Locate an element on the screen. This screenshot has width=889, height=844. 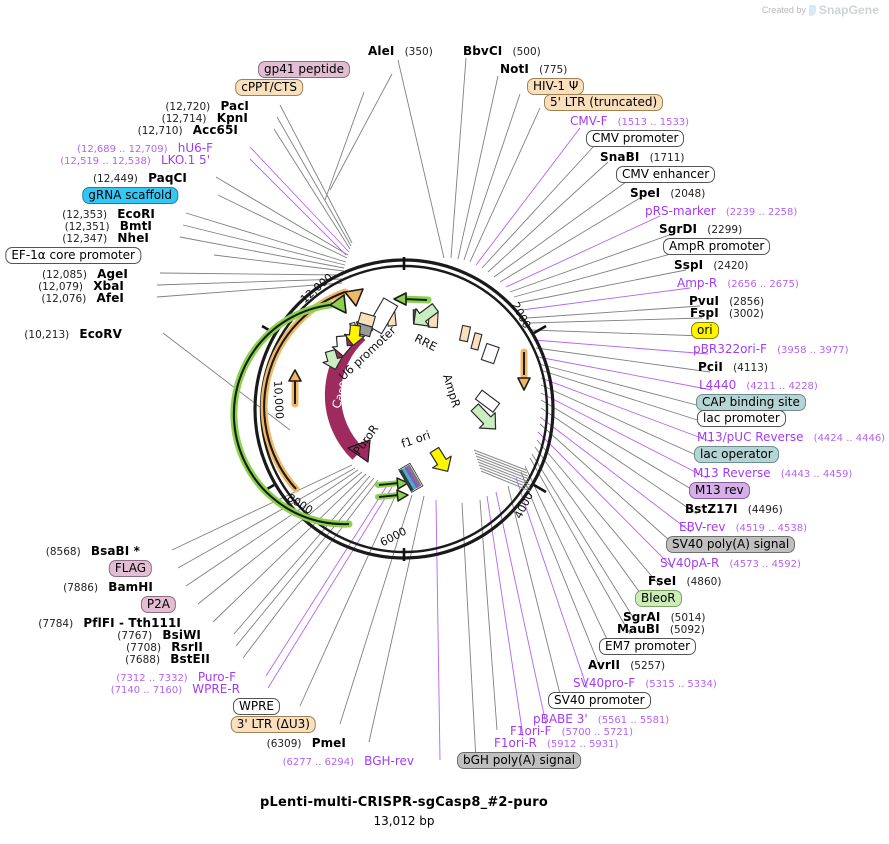
annotation-rsrii: (7708) RsrII is located at coordinates (164, 646).